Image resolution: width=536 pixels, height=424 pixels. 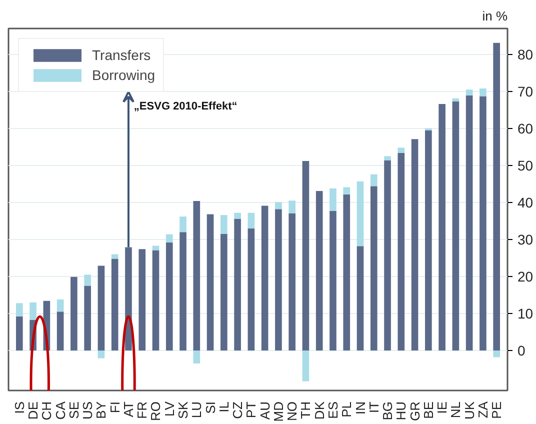 I want to click on x-tick-label: BY, so click(x=101, y=410).